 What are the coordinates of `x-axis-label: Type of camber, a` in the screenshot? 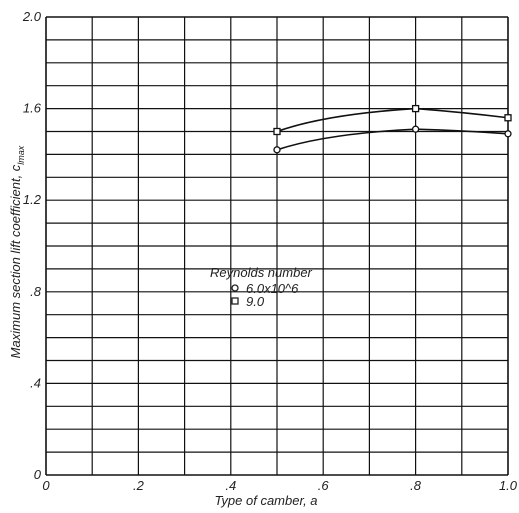 It's located at (265, 500).